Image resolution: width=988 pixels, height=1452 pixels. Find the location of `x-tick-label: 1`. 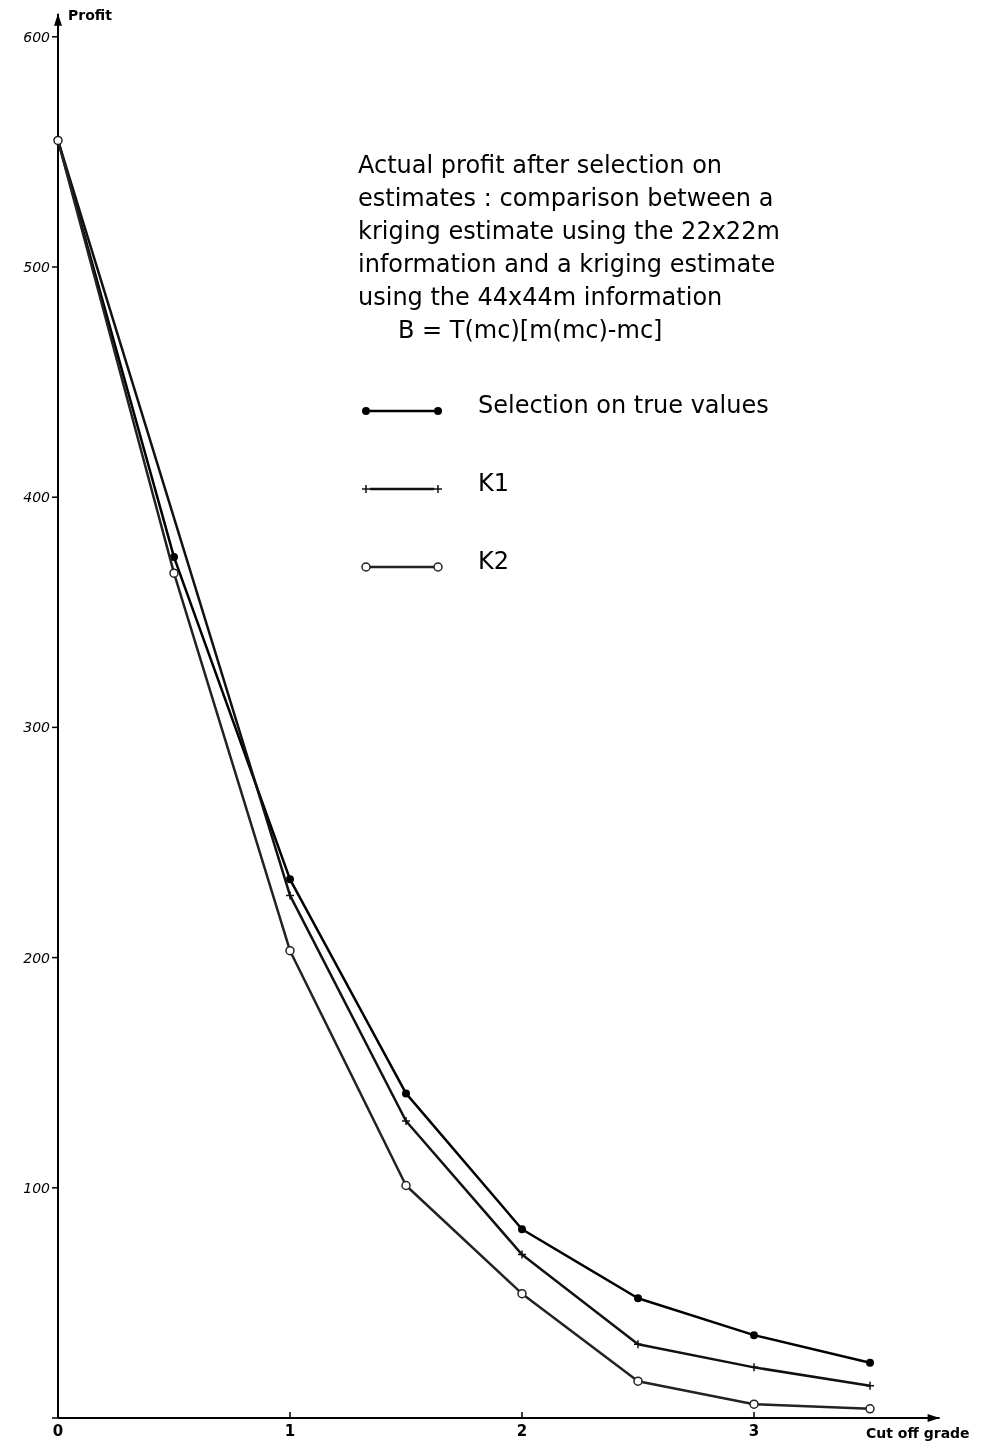

x-tick-label: 1 is located at coordinates (290, 1431).